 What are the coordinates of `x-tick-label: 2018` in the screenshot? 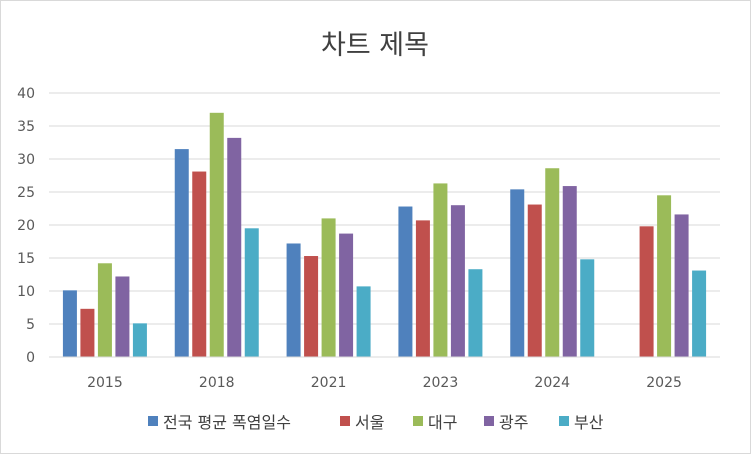 It's located at (217, 383).